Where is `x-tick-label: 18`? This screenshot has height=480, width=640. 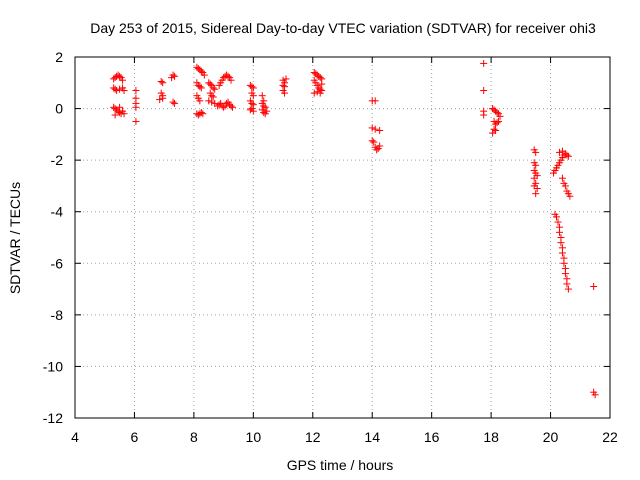
x-tick-label: 18 is located at coordinates (491, 437).